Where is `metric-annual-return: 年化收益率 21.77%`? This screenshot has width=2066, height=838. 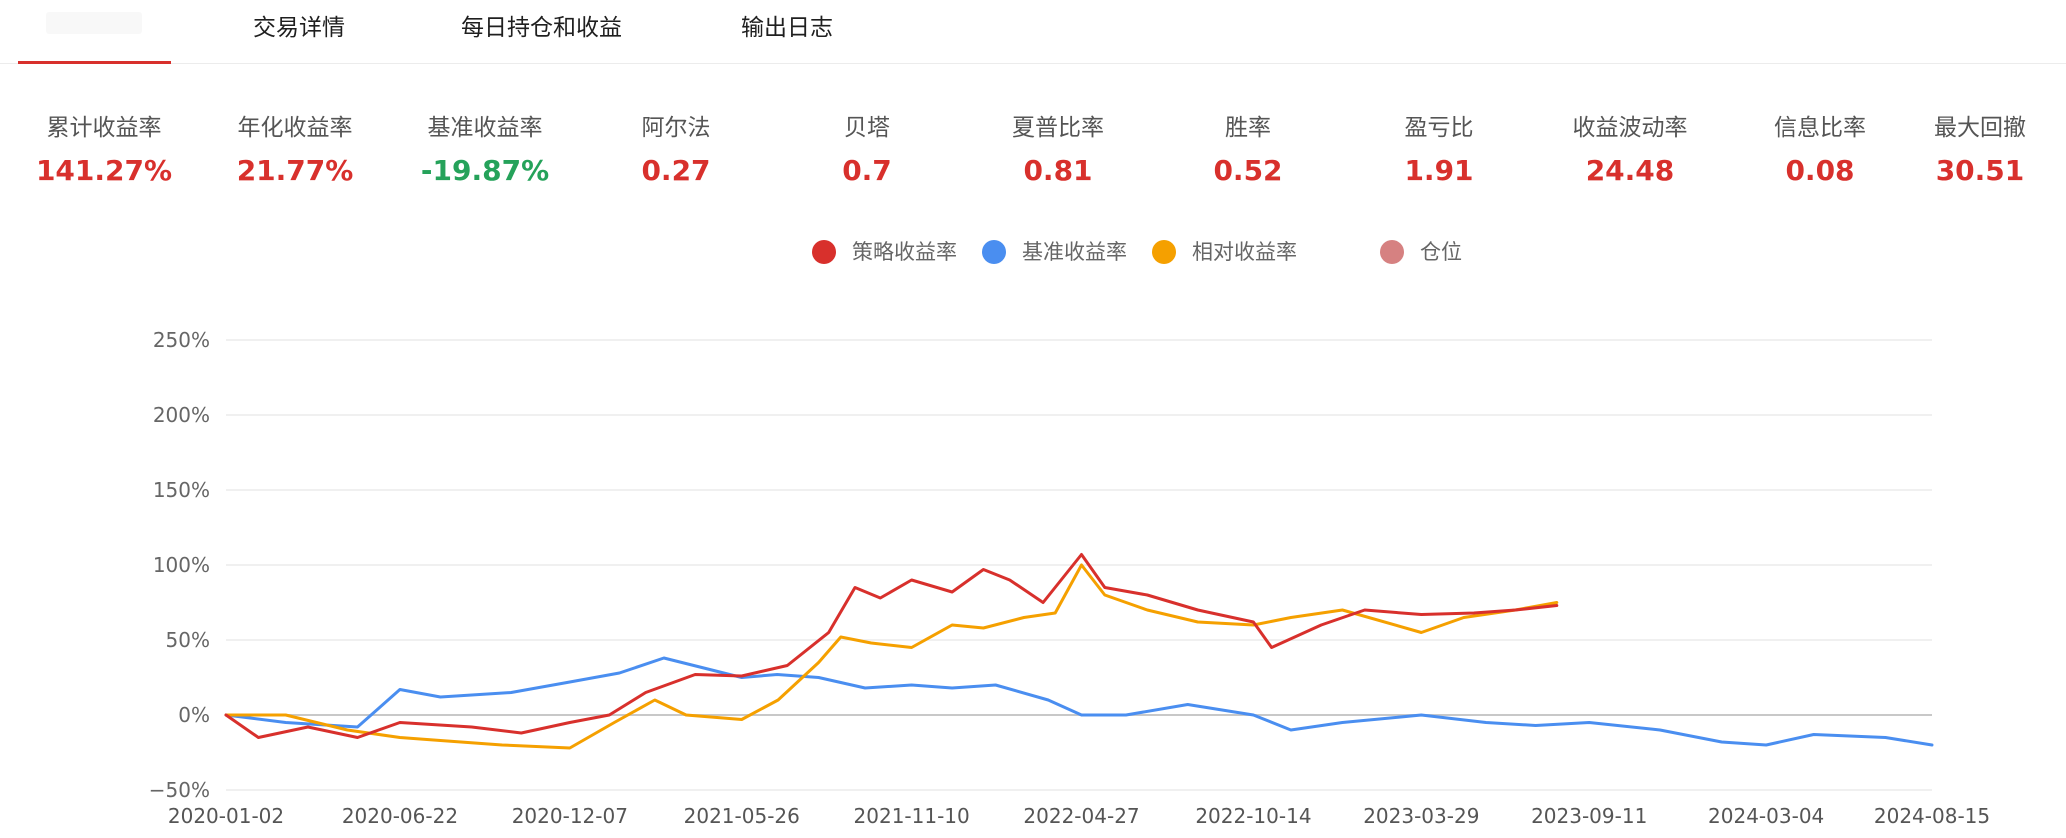 metric-annual-return: 年化收益率 21.77% is located at coordinates (295, 151).